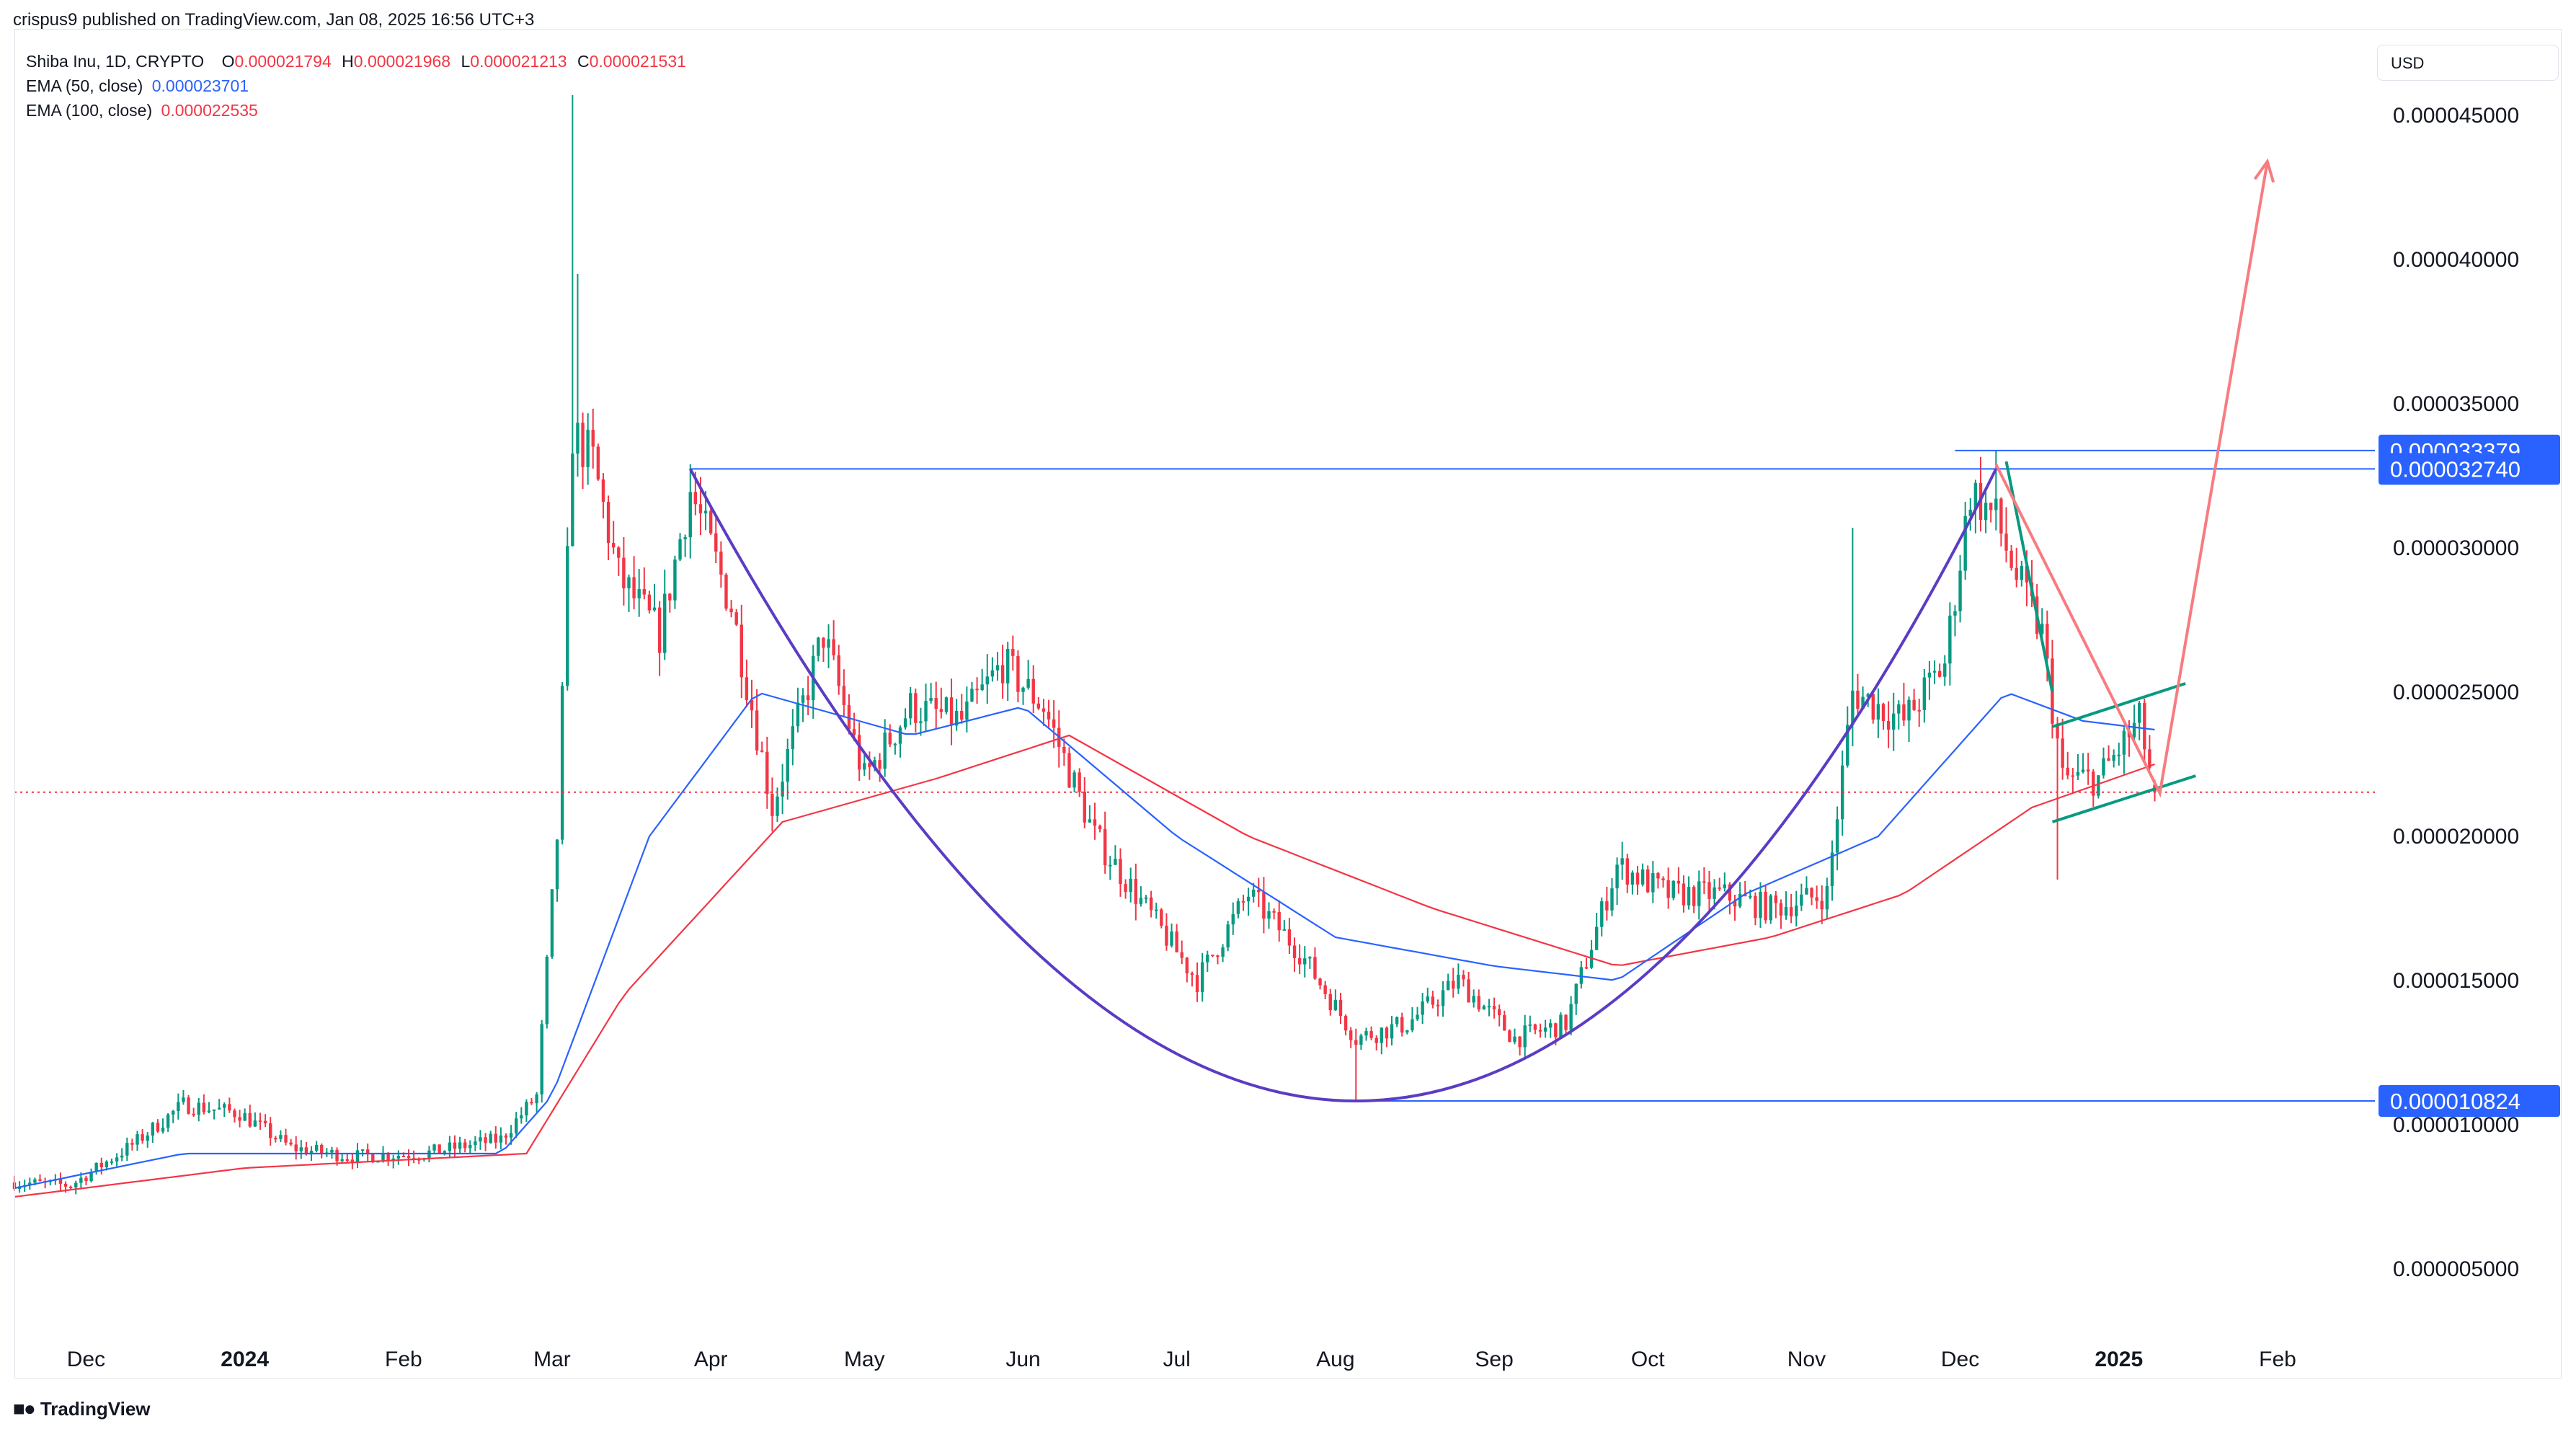 This screenshot has height=1429, width=2576. What do you see at coordinates (86, 1360) in the screenshot?
I see `x-tick-label: Dec` at bounding box center [86, 1360].